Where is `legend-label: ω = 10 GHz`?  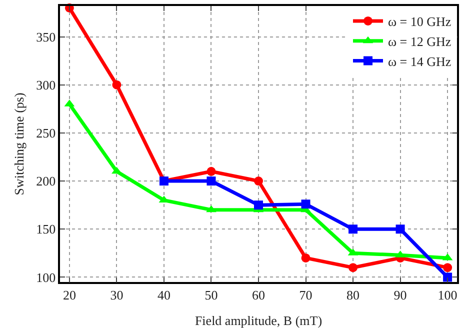 legend-label: ω = 10 GHz is located at coordinates (420, 22).